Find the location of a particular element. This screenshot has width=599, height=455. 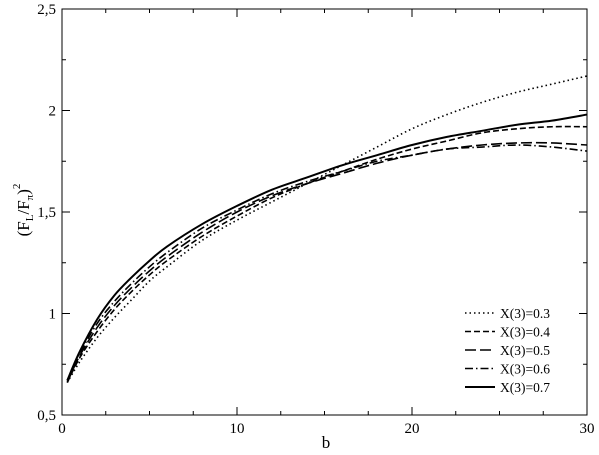

x-tick-label: 30 is located at coordinates (587, 429).